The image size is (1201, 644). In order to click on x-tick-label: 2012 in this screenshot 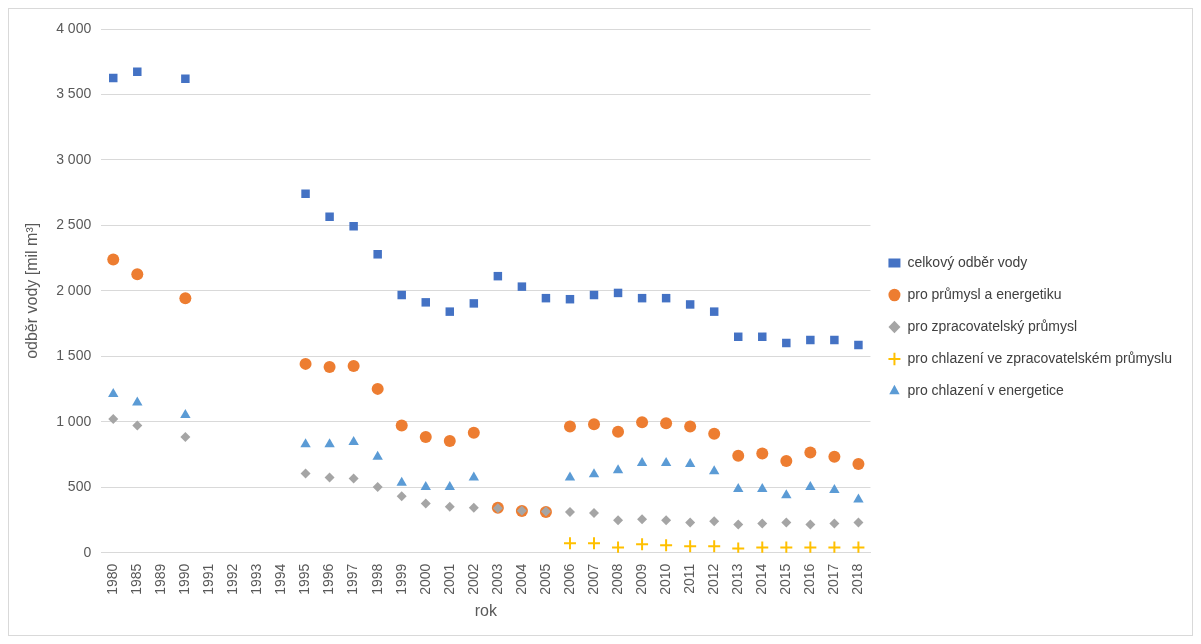, I will do `click(713, 579)`.